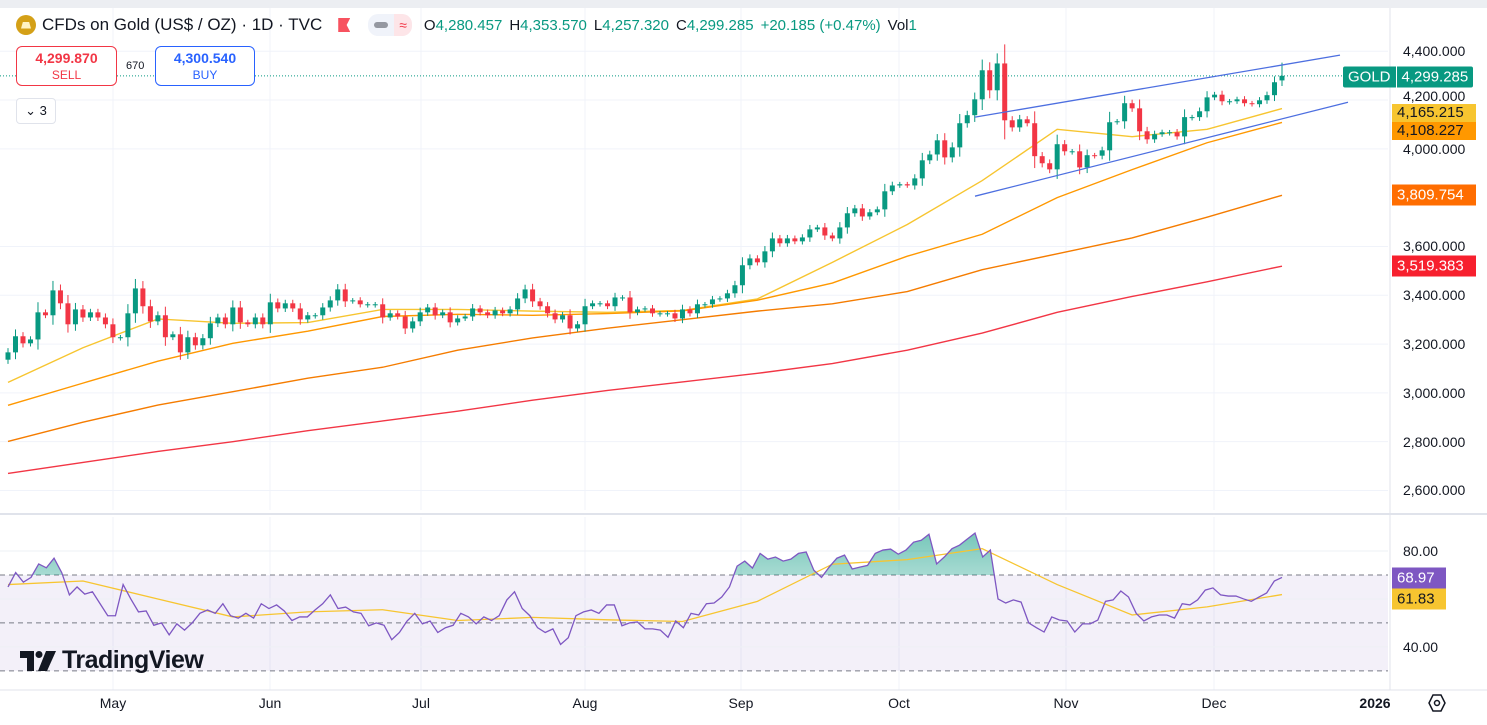 The height and width of the screenshot is (725, 1487). Describe the element at coordinates (1419, 578) in the screenshot. I see `rsi-value-tag: 68.97` at that location.